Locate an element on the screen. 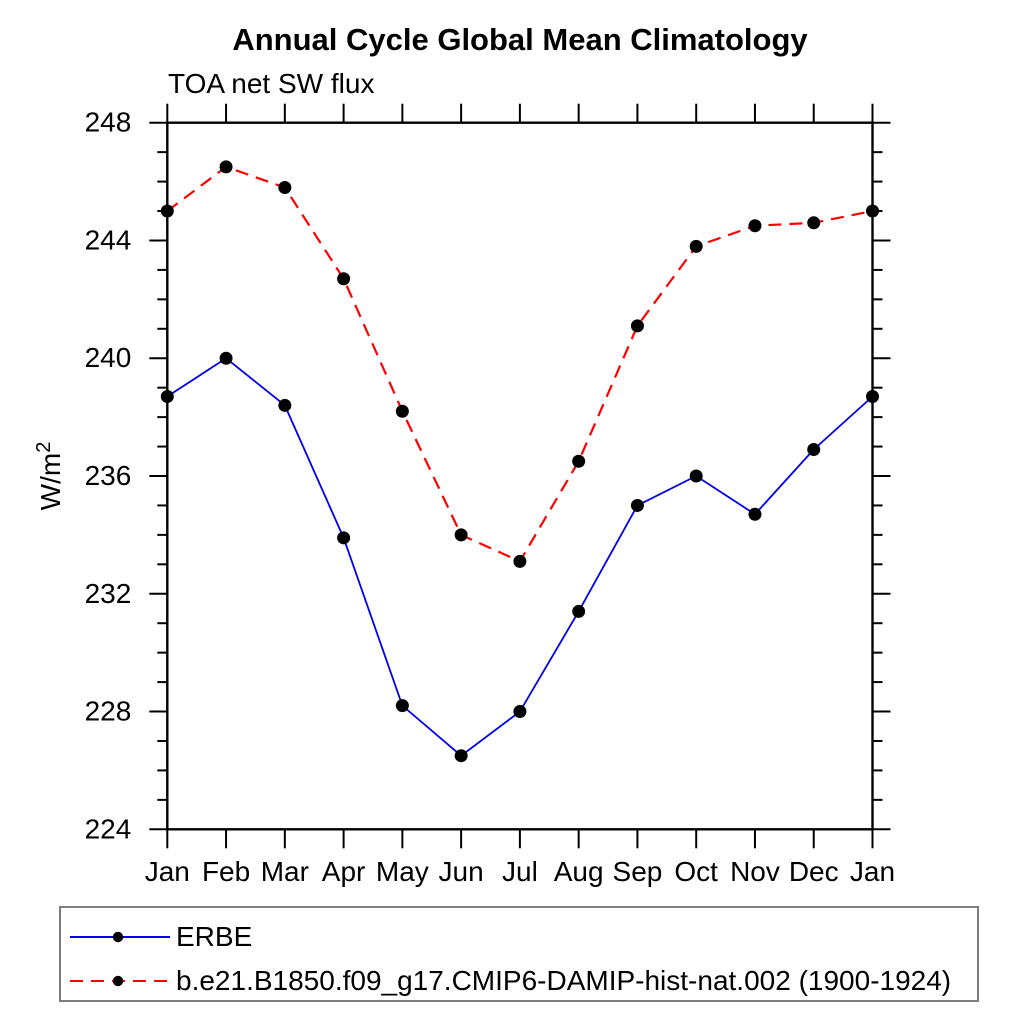 The width and height of the screenshot is (1024, 1024). x-tick-label: Oct is located at coordinates (696, 871).